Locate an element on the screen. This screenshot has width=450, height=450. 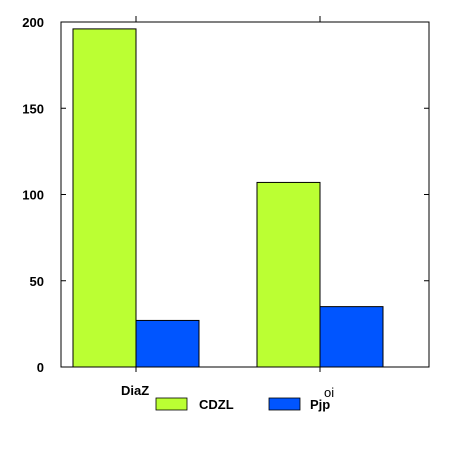
legend-swatch-cdzl is located at coordinates (171, 404).